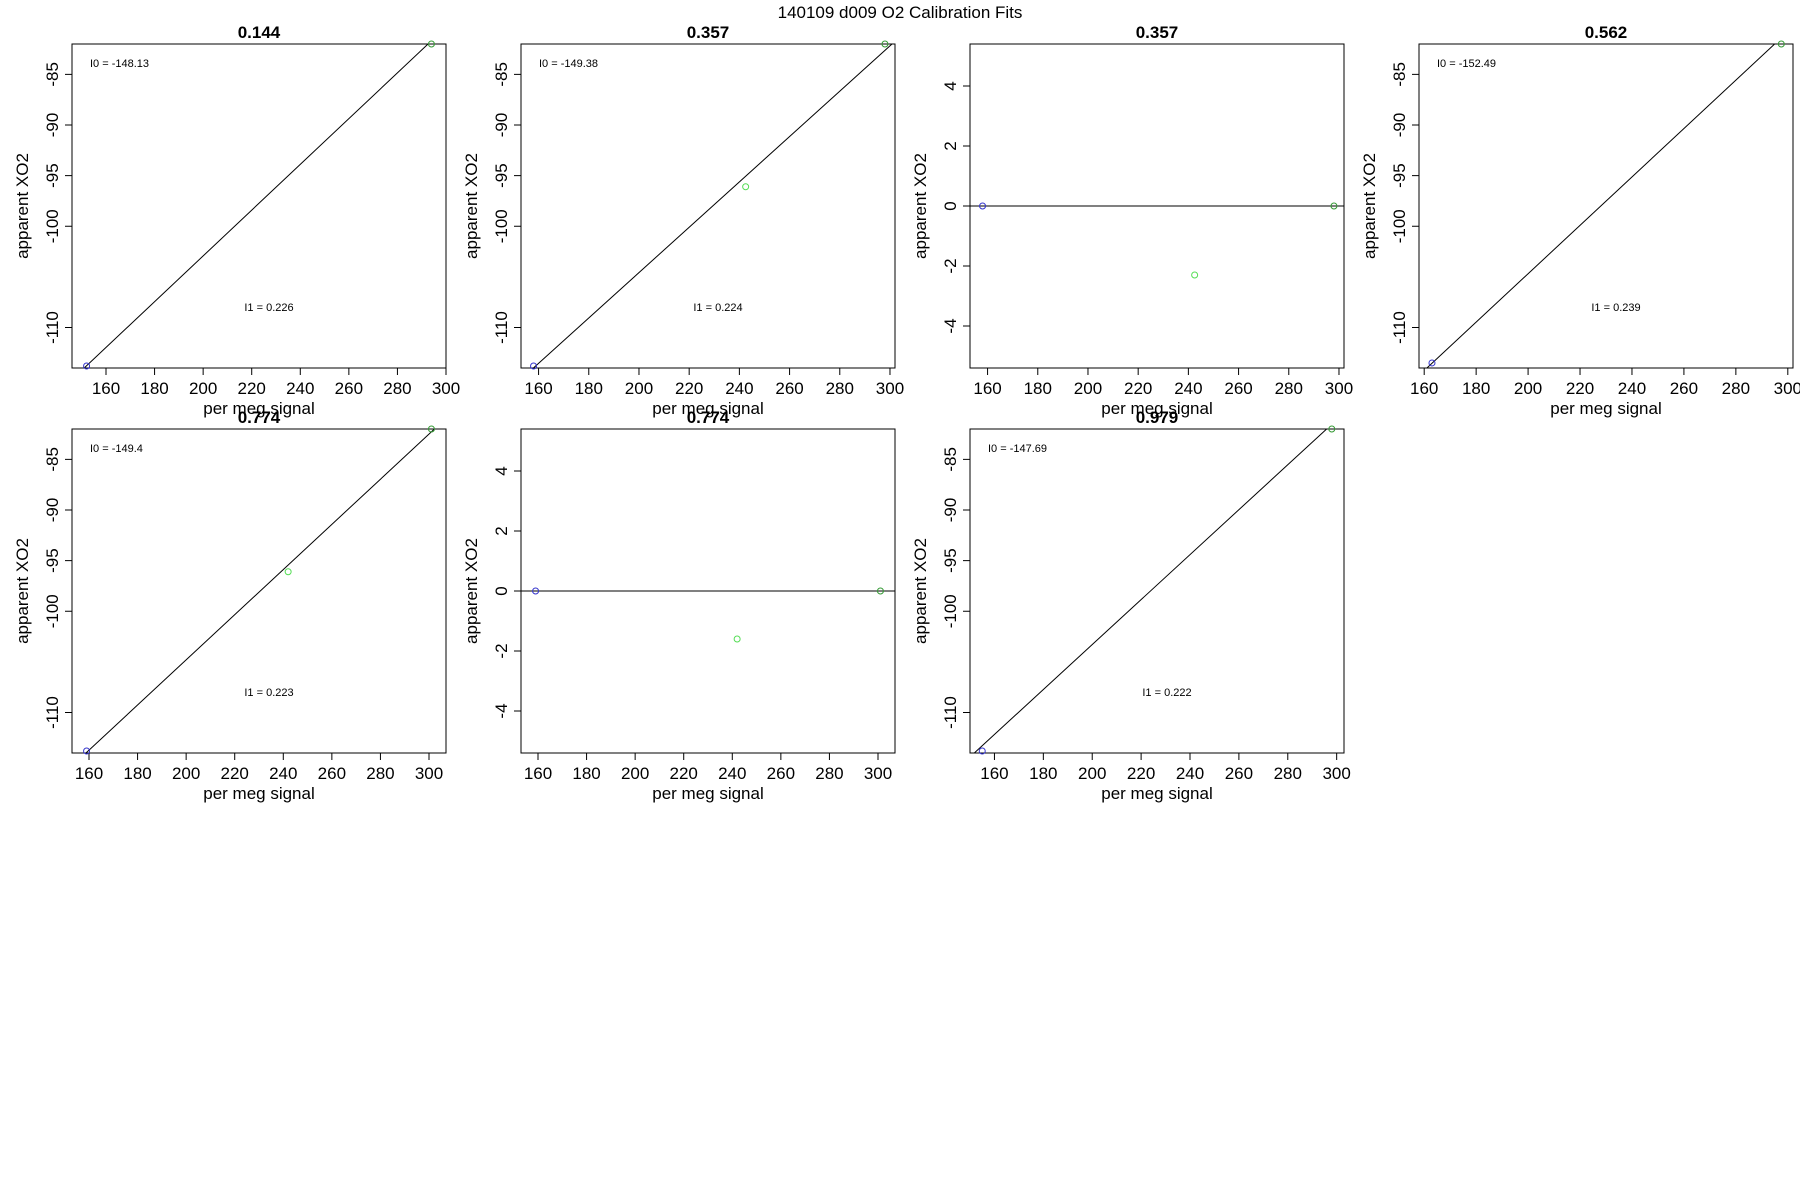 This screenshot has width=1800, height=1200. I want to click on y-tick-label: 0, so click(501, 590).